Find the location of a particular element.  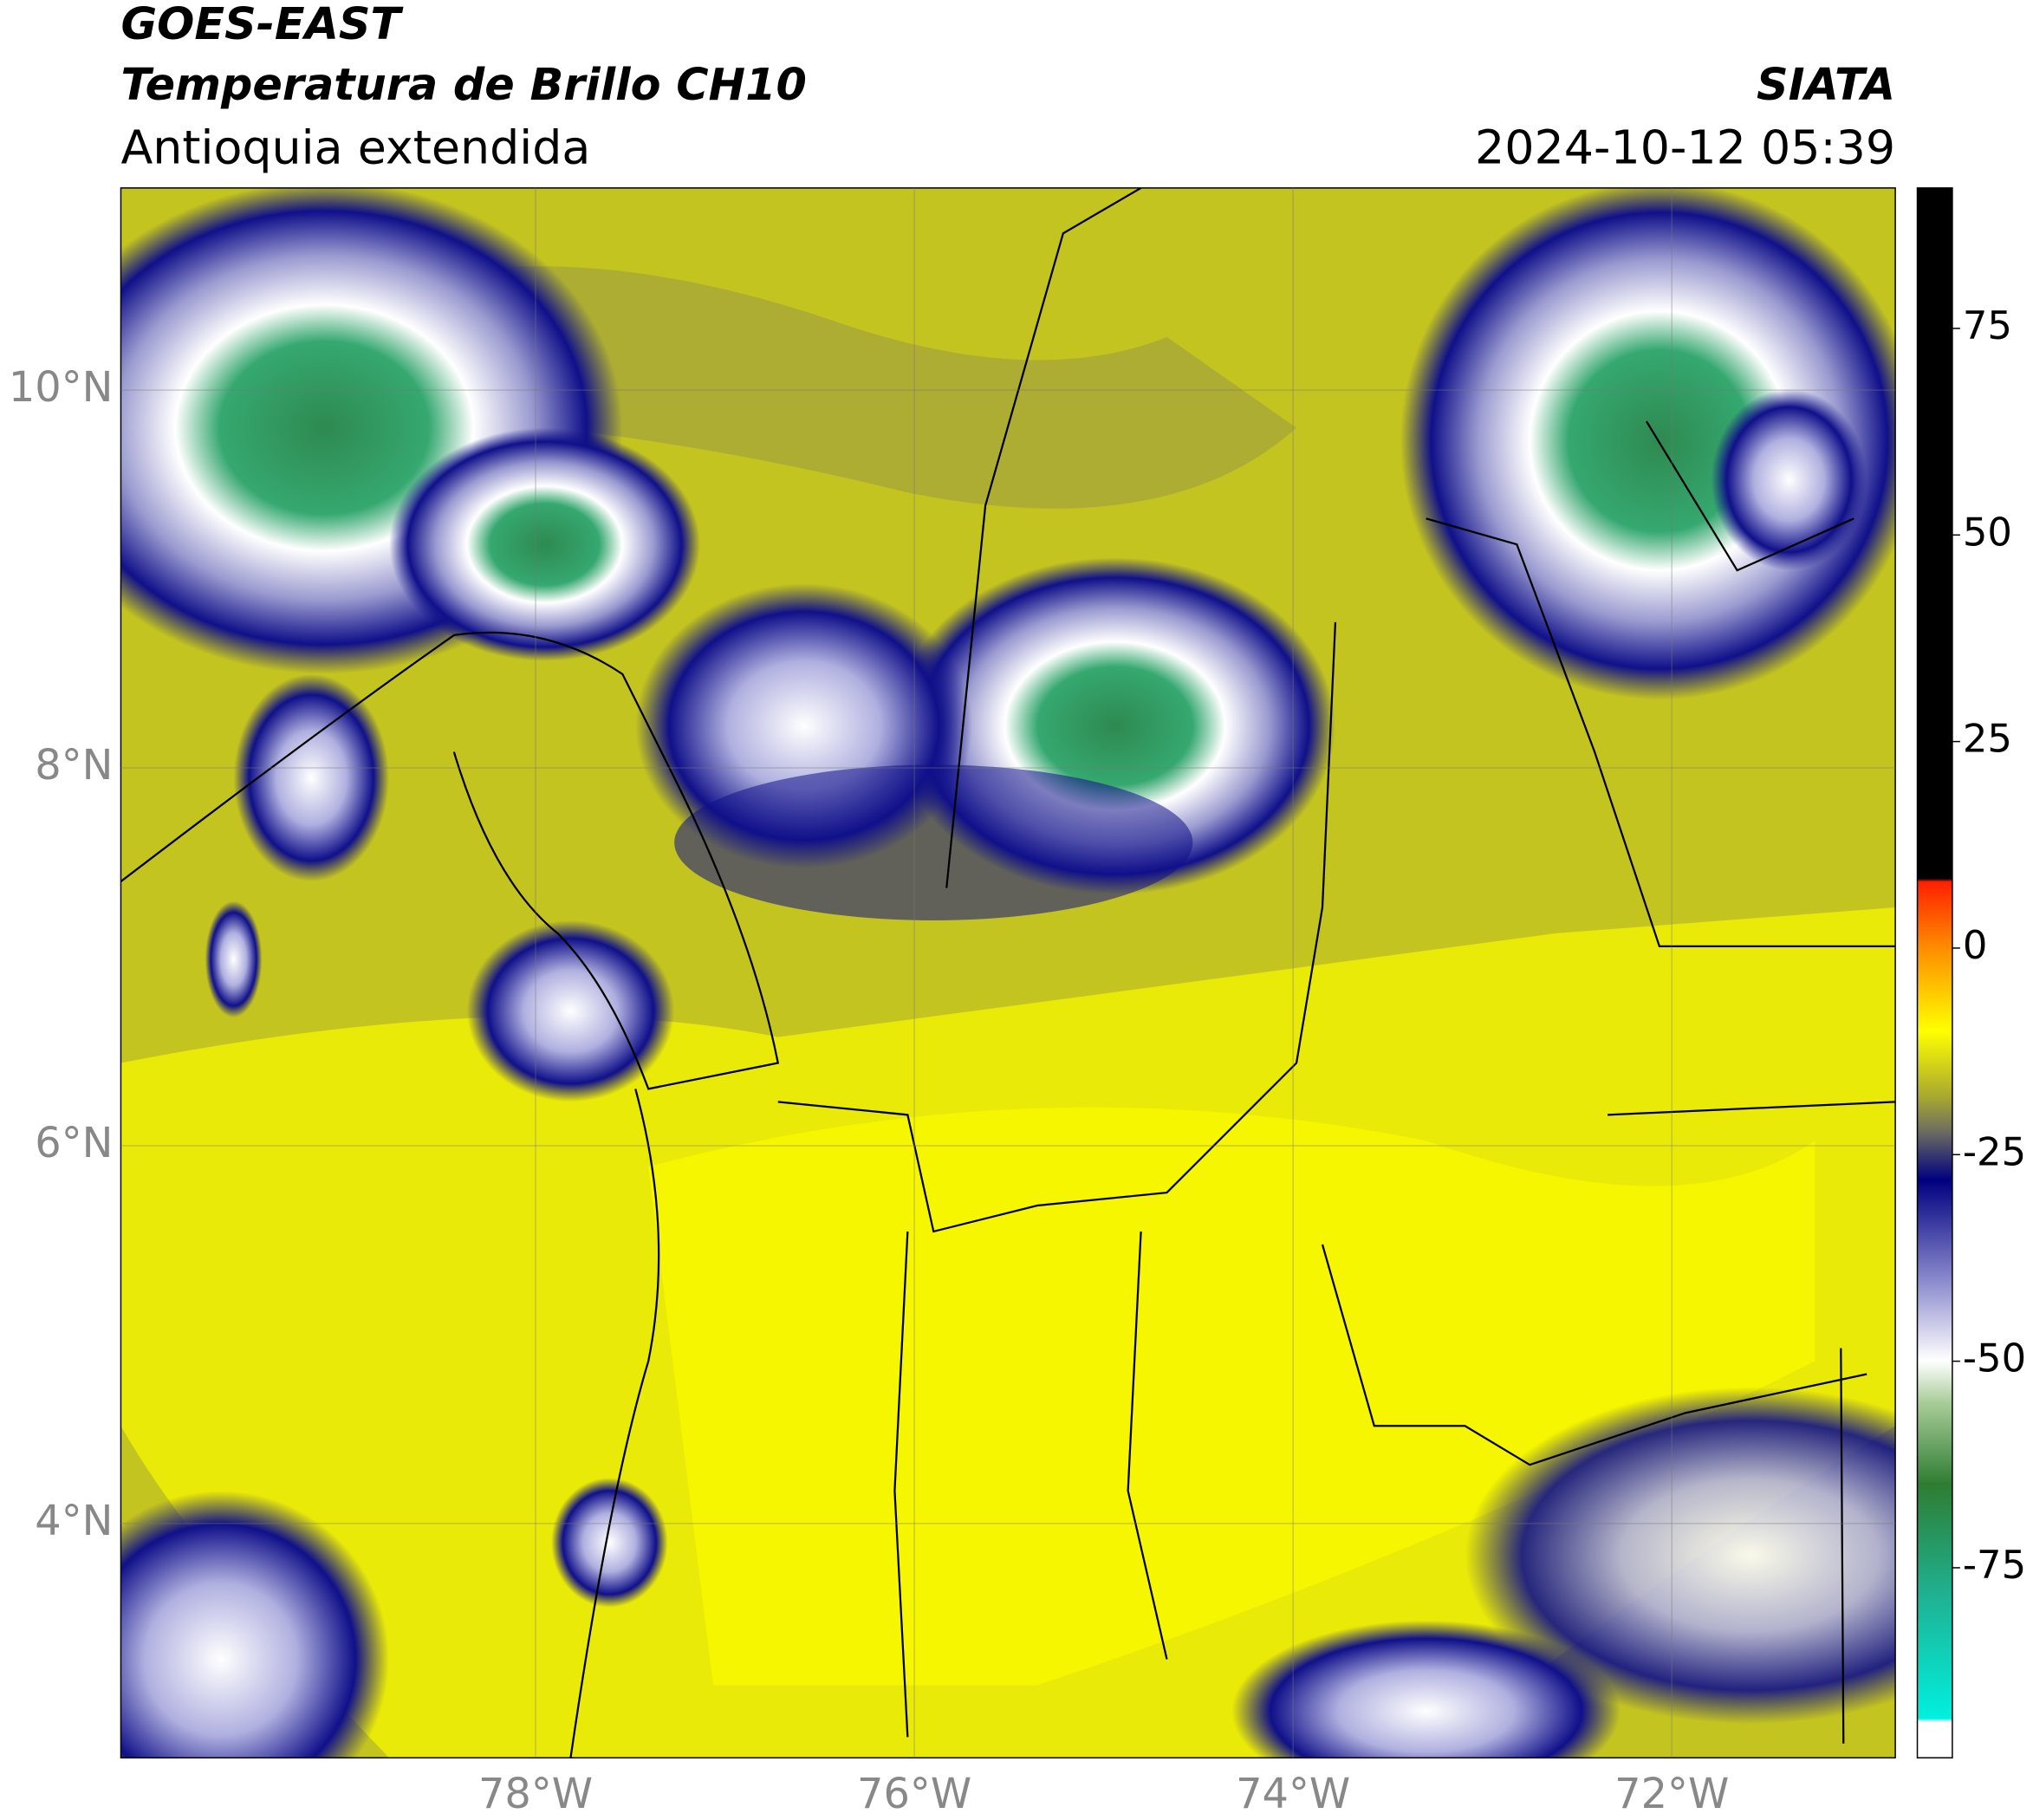

lon-tick-label: 78°W is located at coordinates (535, 1794).